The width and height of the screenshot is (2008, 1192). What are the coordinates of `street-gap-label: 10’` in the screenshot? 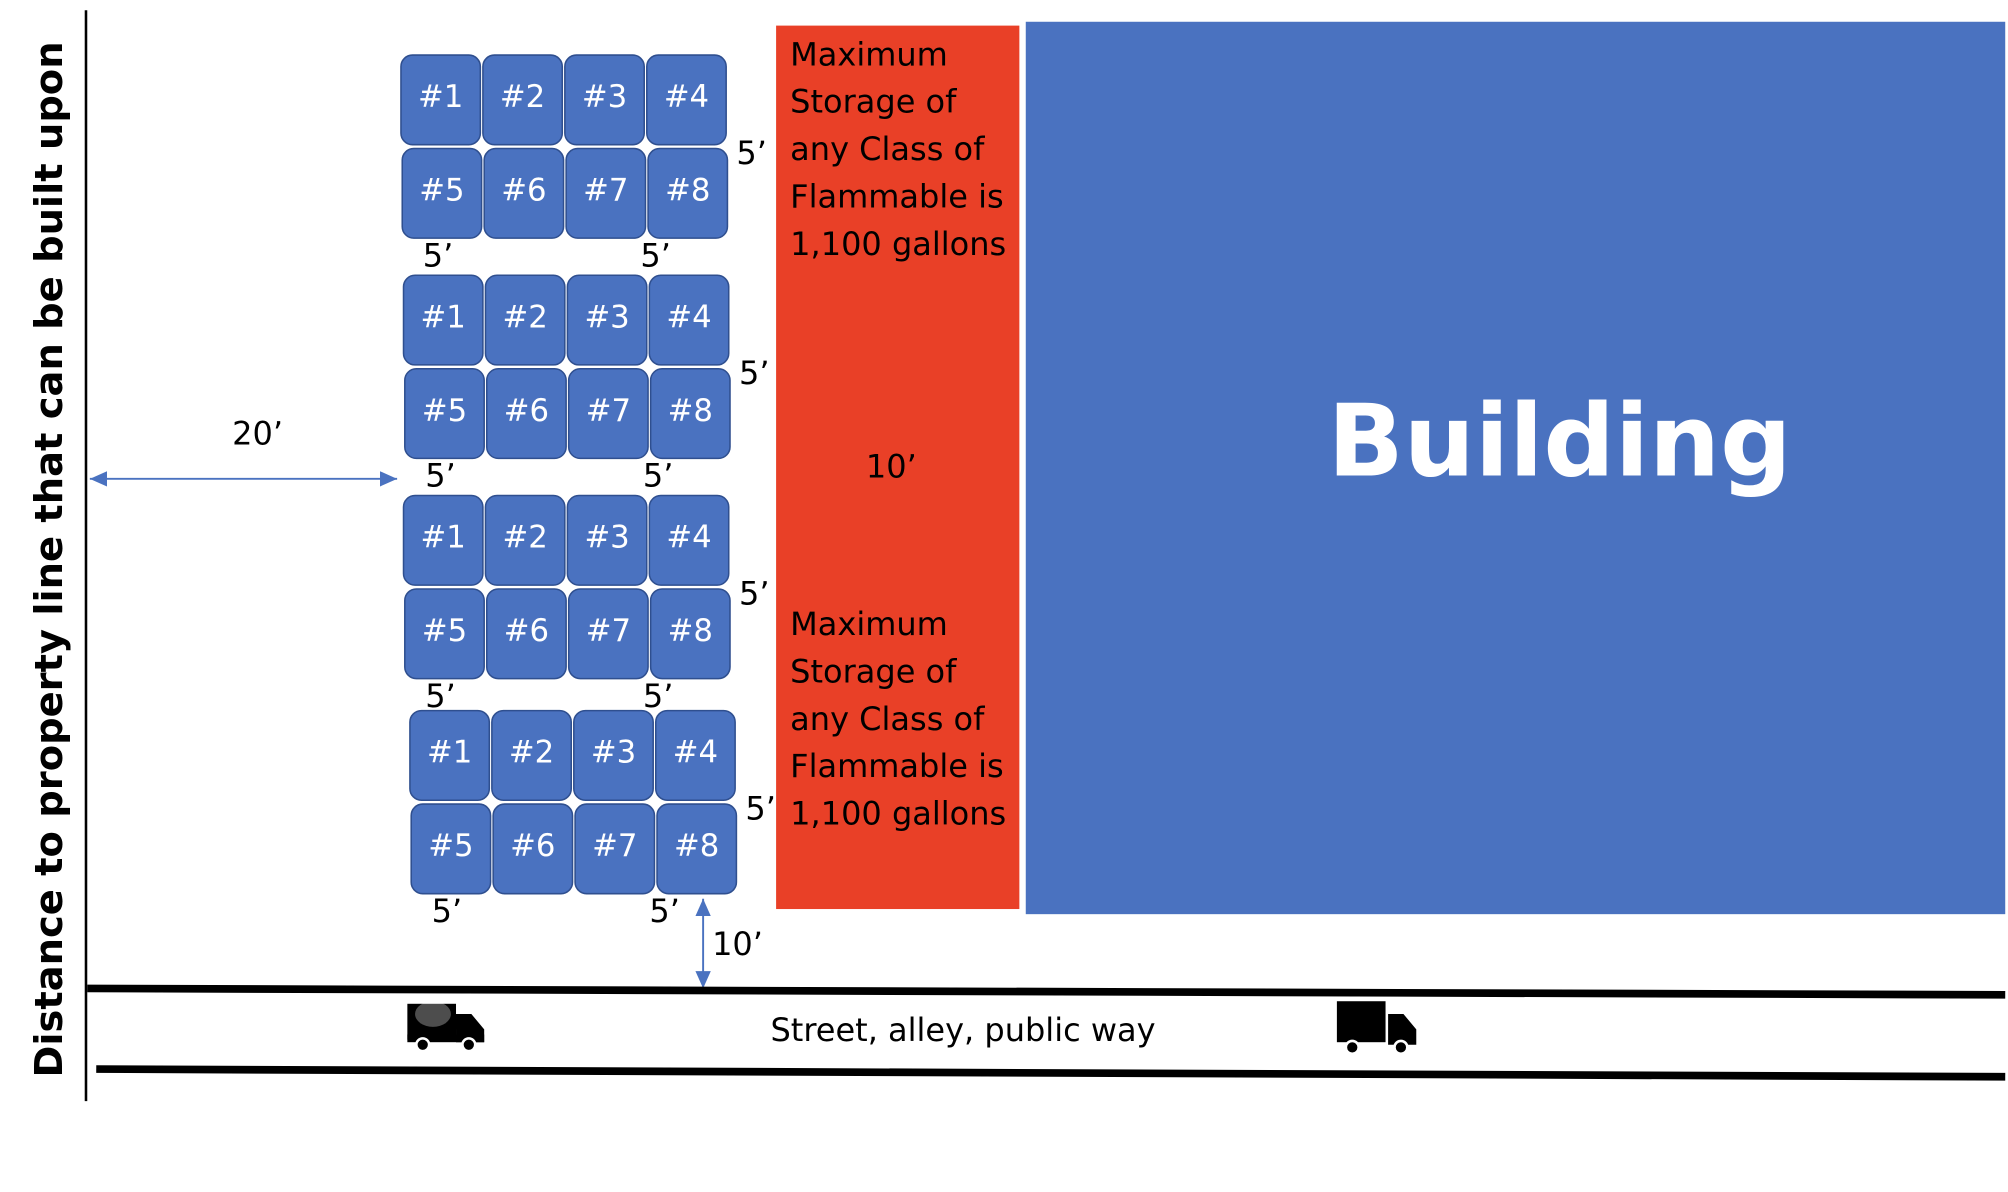 It's located at (737, 944).